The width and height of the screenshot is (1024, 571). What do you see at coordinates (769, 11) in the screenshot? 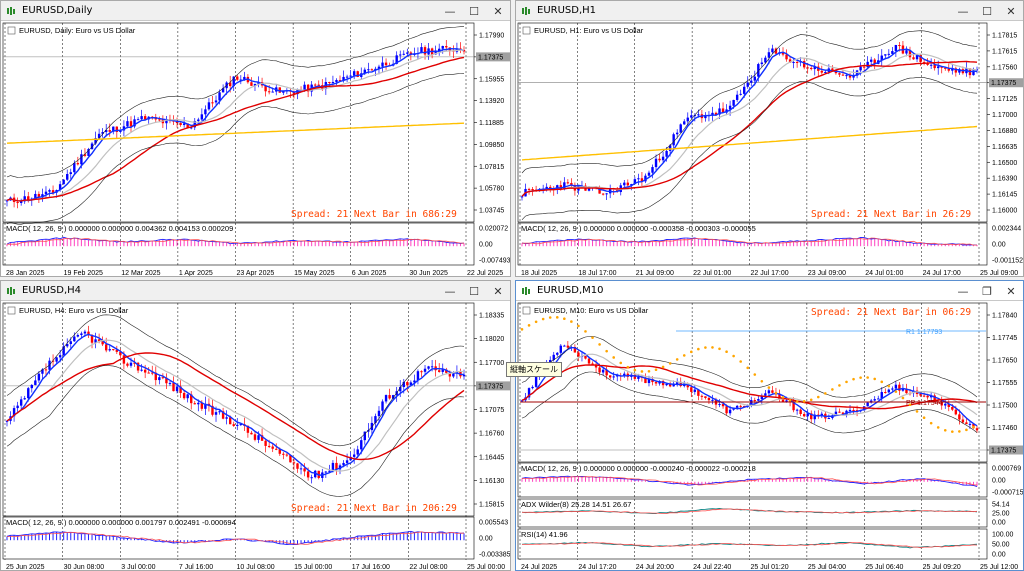
I see `titlebar: EURUSD,H1 — ☐ ✕` at bounding box center [769, 11].